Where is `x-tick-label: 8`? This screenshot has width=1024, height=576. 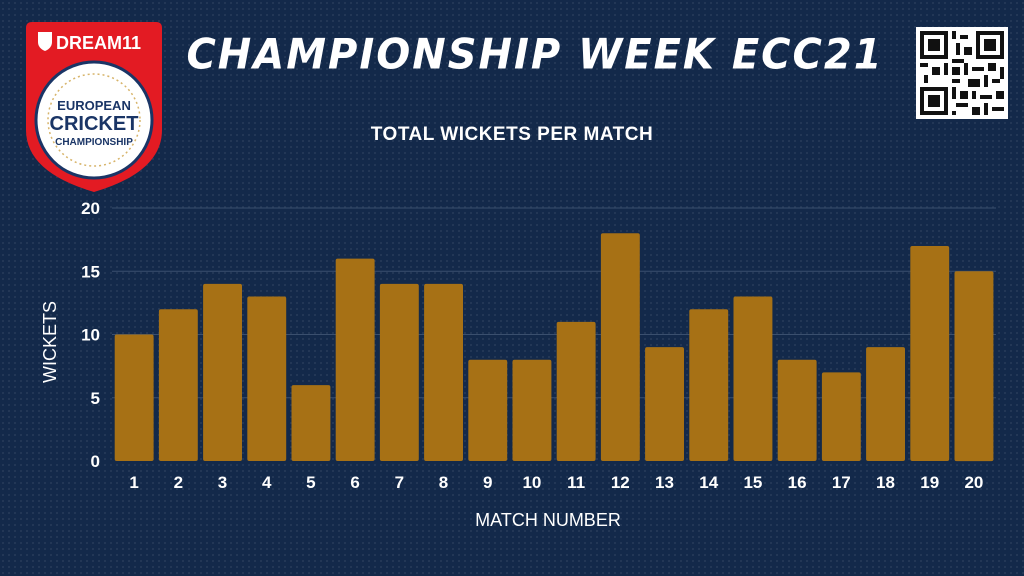 x-tick-label: 8 is located at coordinates (443, 482).